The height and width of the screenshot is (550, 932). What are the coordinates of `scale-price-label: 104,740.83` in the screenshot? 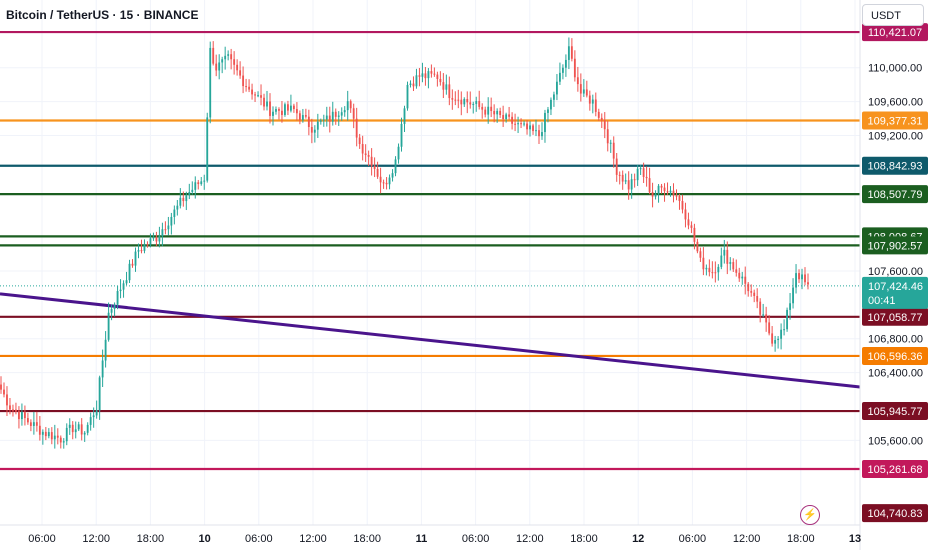 It's located at (894, 514).